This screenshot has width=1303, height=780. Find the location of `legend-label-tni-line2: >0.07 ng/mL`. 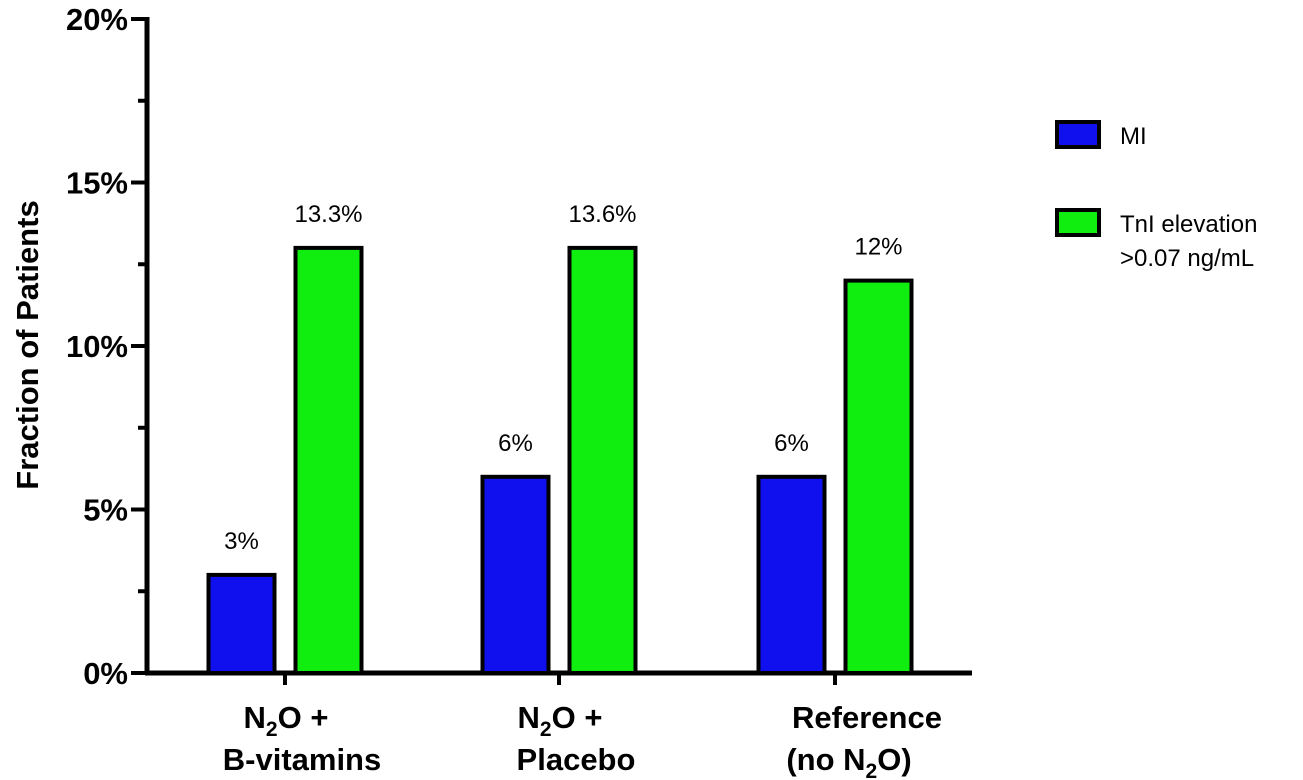

legend-label-tni-line2: >0.07 ng/mL is located at coordinates (1187, 258).